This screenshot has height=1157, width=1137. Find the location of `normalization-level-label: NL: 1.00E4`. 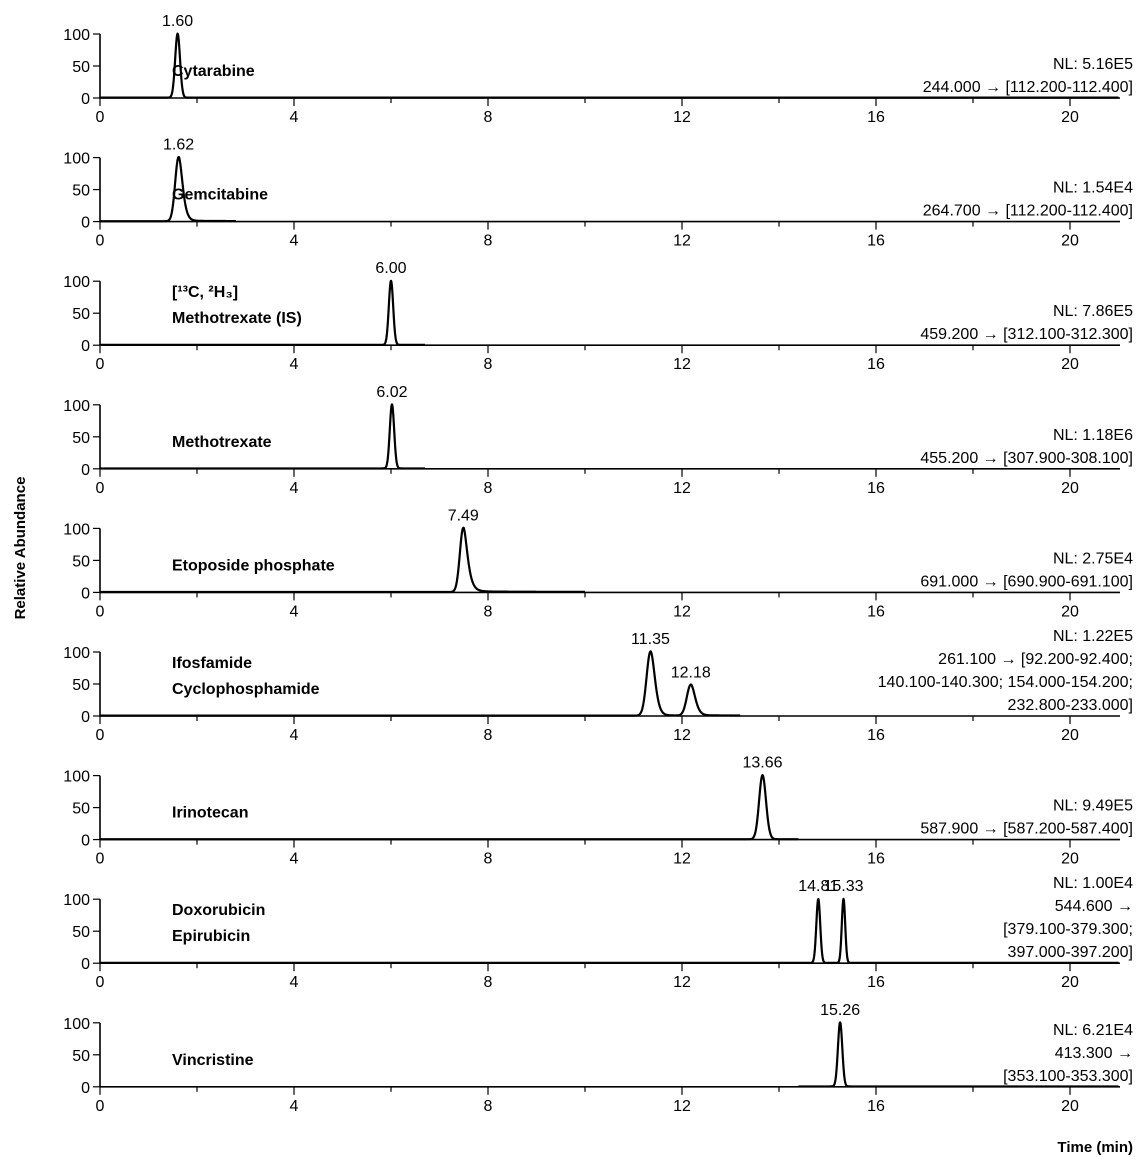

normalization-level-label: NL: 1.00E4 is located at coordinates (1093, 883).